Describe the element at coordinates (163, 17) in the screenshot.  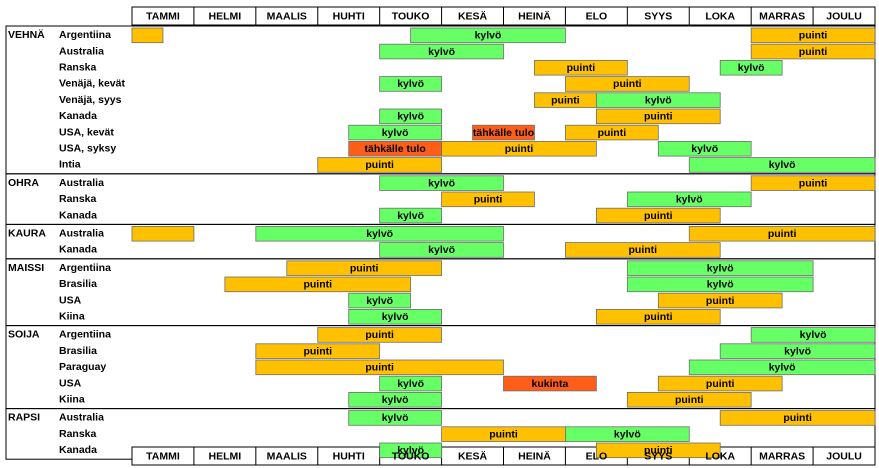
I see `month-label-top: TAMMI` at that location.